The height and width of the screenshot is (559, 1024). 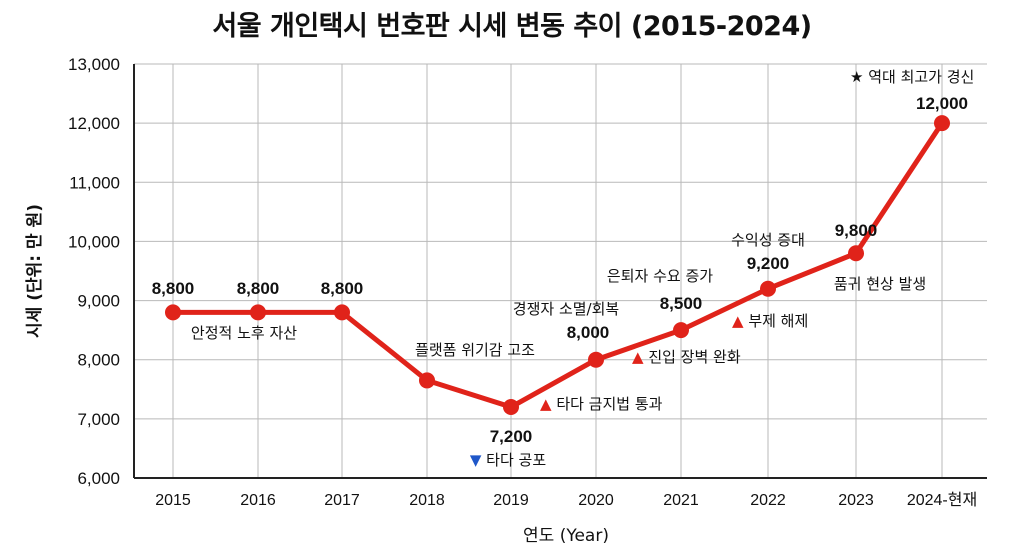 I want to click on x-tick-label: 2017, so click(x=342, y=500).